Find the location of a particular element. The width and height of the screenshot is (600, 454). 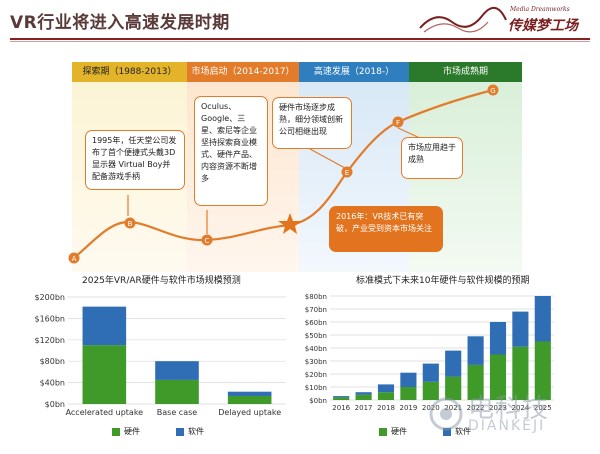

watermark-logo-icon is located at coordinates (446, 414).